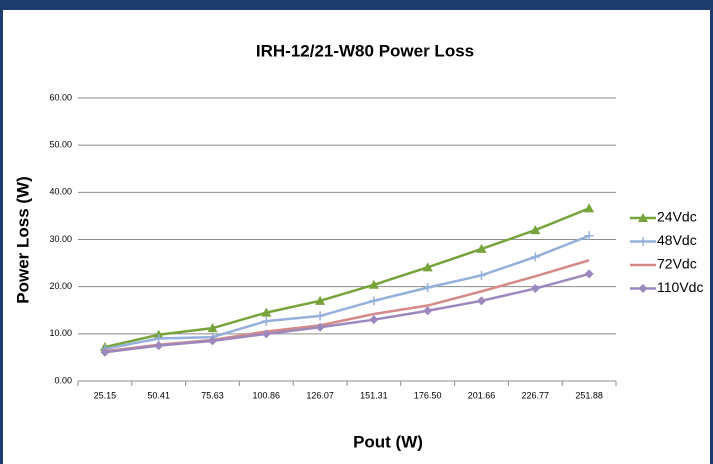 Image resolution: width=713 pixels, height=464 pixels. I want to click on y-tick-label: 50.00, so click(60, 145).